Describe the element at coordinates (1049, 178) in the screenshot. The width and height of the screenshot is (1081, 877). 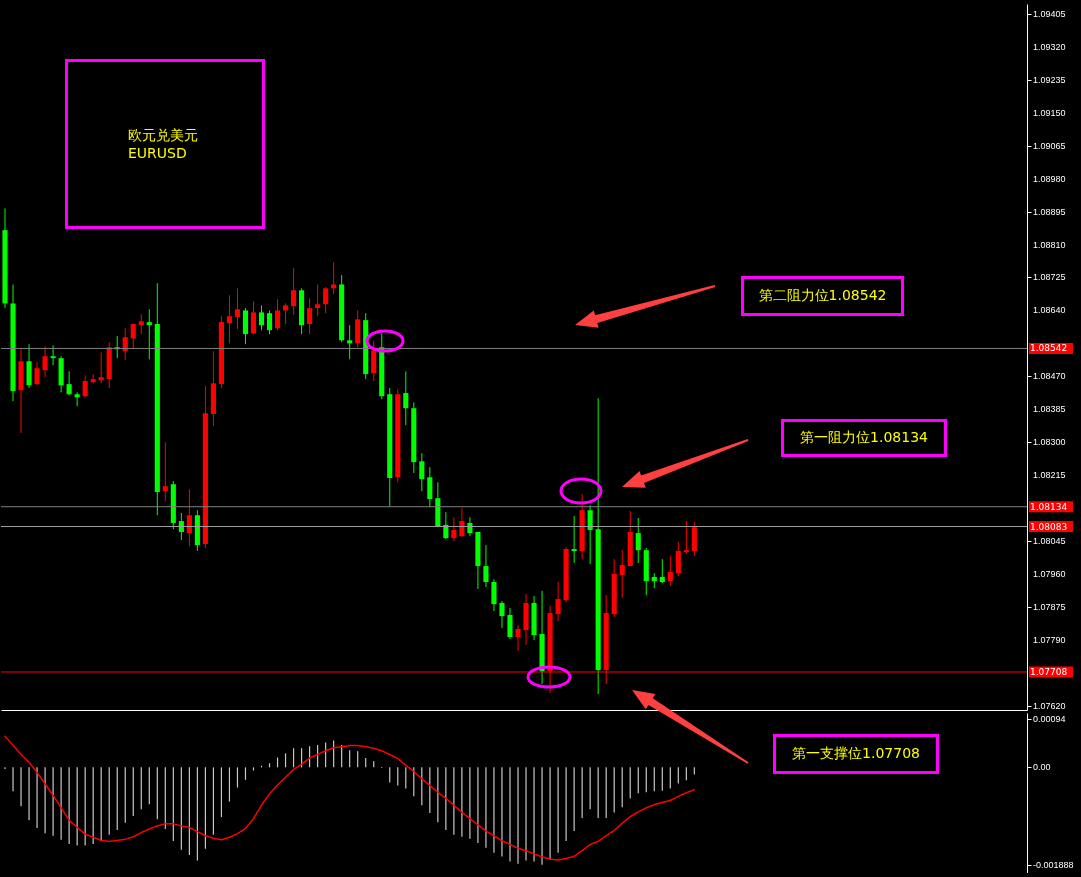
I see `y-tick-label: 1.08980` at that location.